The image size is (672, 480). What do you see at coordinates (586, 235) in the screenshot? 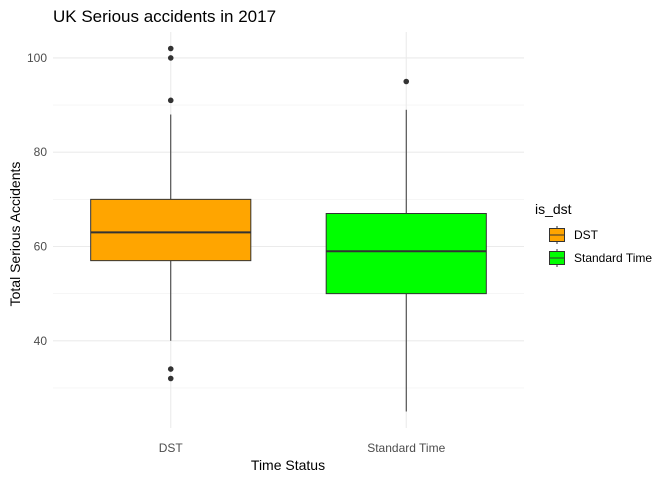
I see `legend-label: DST` at bounding box center [586, 235].